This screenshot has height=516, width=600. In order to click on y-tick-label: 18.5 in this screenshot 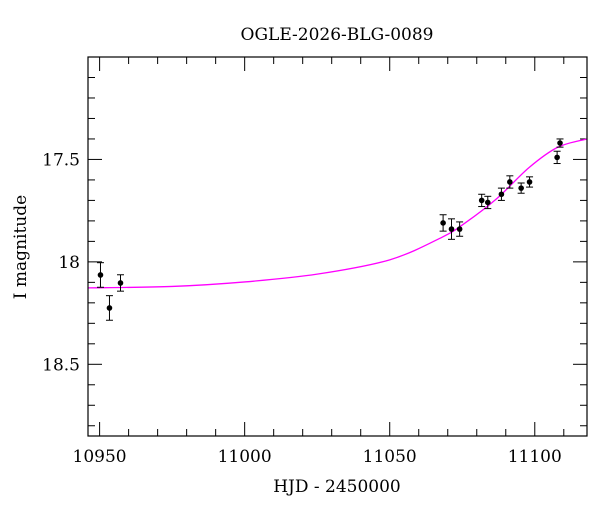, I will do `click(61, 365)`.